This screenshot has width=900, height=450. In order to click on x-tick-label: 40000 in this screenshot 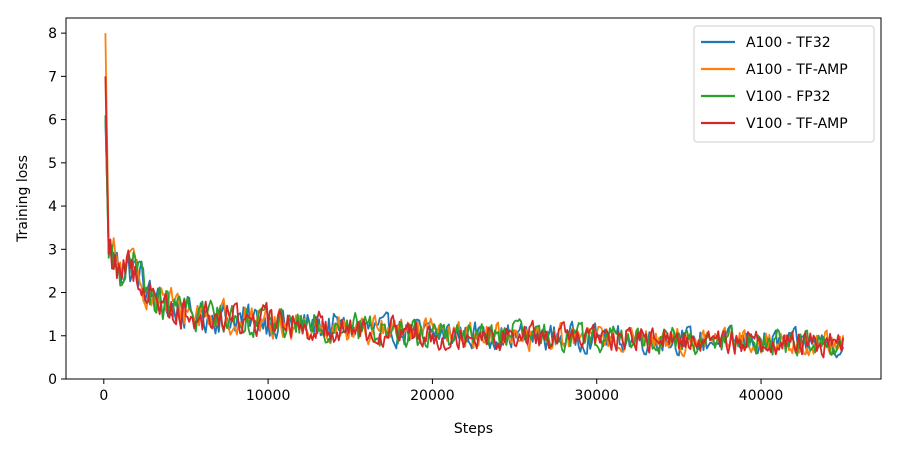, I will do `click(761, 396)`.